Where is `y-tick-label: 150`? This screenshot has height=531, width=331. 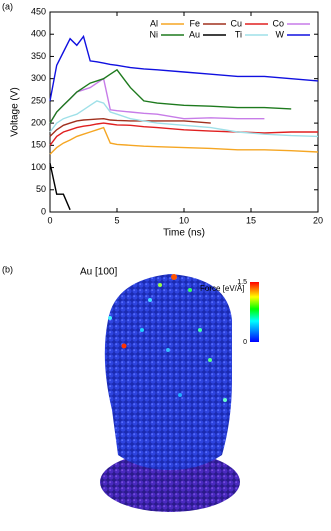 y-tick-label: 150 is located at coordinates (38, 145).